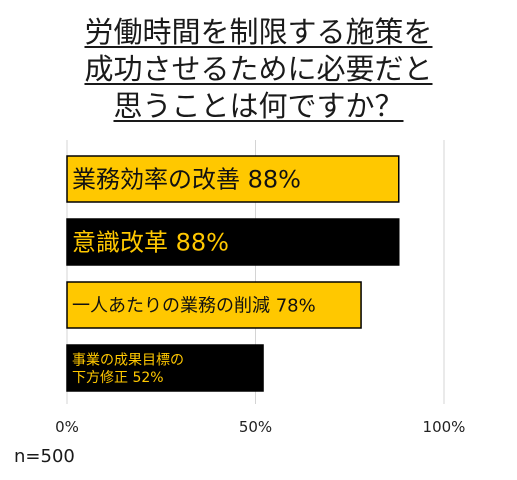  I want to click on x-tick-label: 50%, so click(255, 427).